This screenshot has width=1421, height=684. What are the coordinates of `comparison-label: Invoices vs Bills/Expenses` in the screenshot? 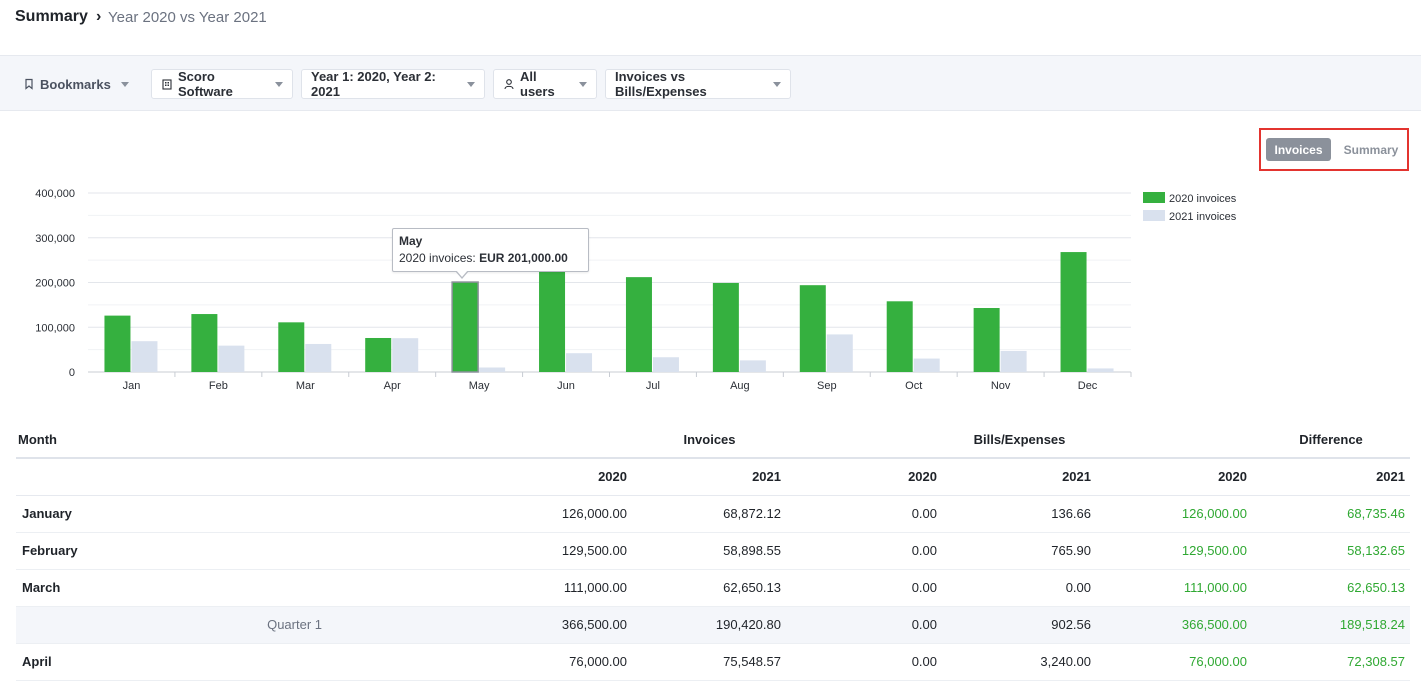 It's located at (661, 84).